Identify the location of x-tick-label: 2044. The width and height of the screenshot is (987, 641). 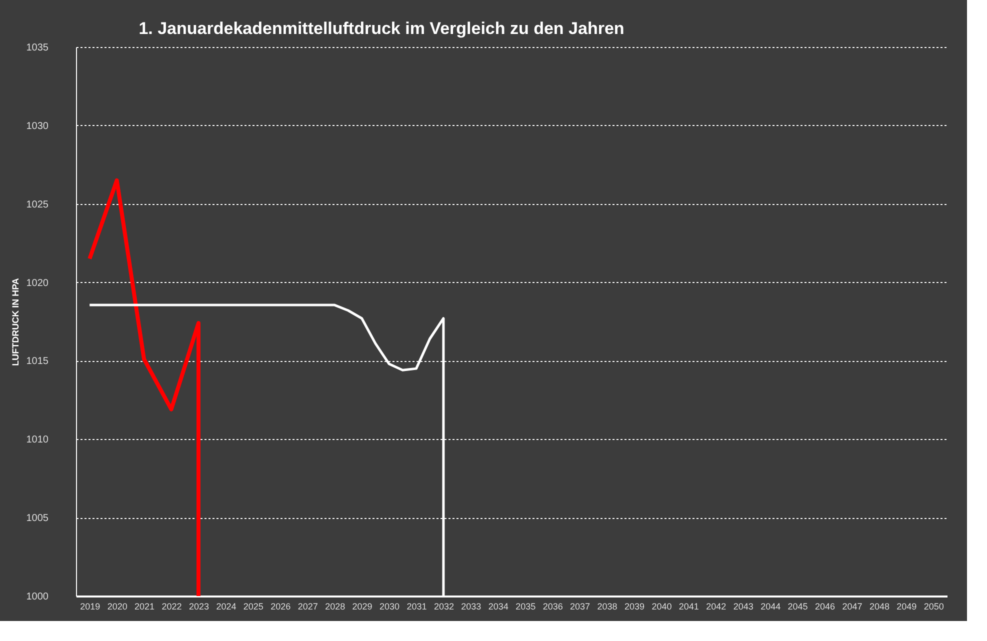
(770, 607).